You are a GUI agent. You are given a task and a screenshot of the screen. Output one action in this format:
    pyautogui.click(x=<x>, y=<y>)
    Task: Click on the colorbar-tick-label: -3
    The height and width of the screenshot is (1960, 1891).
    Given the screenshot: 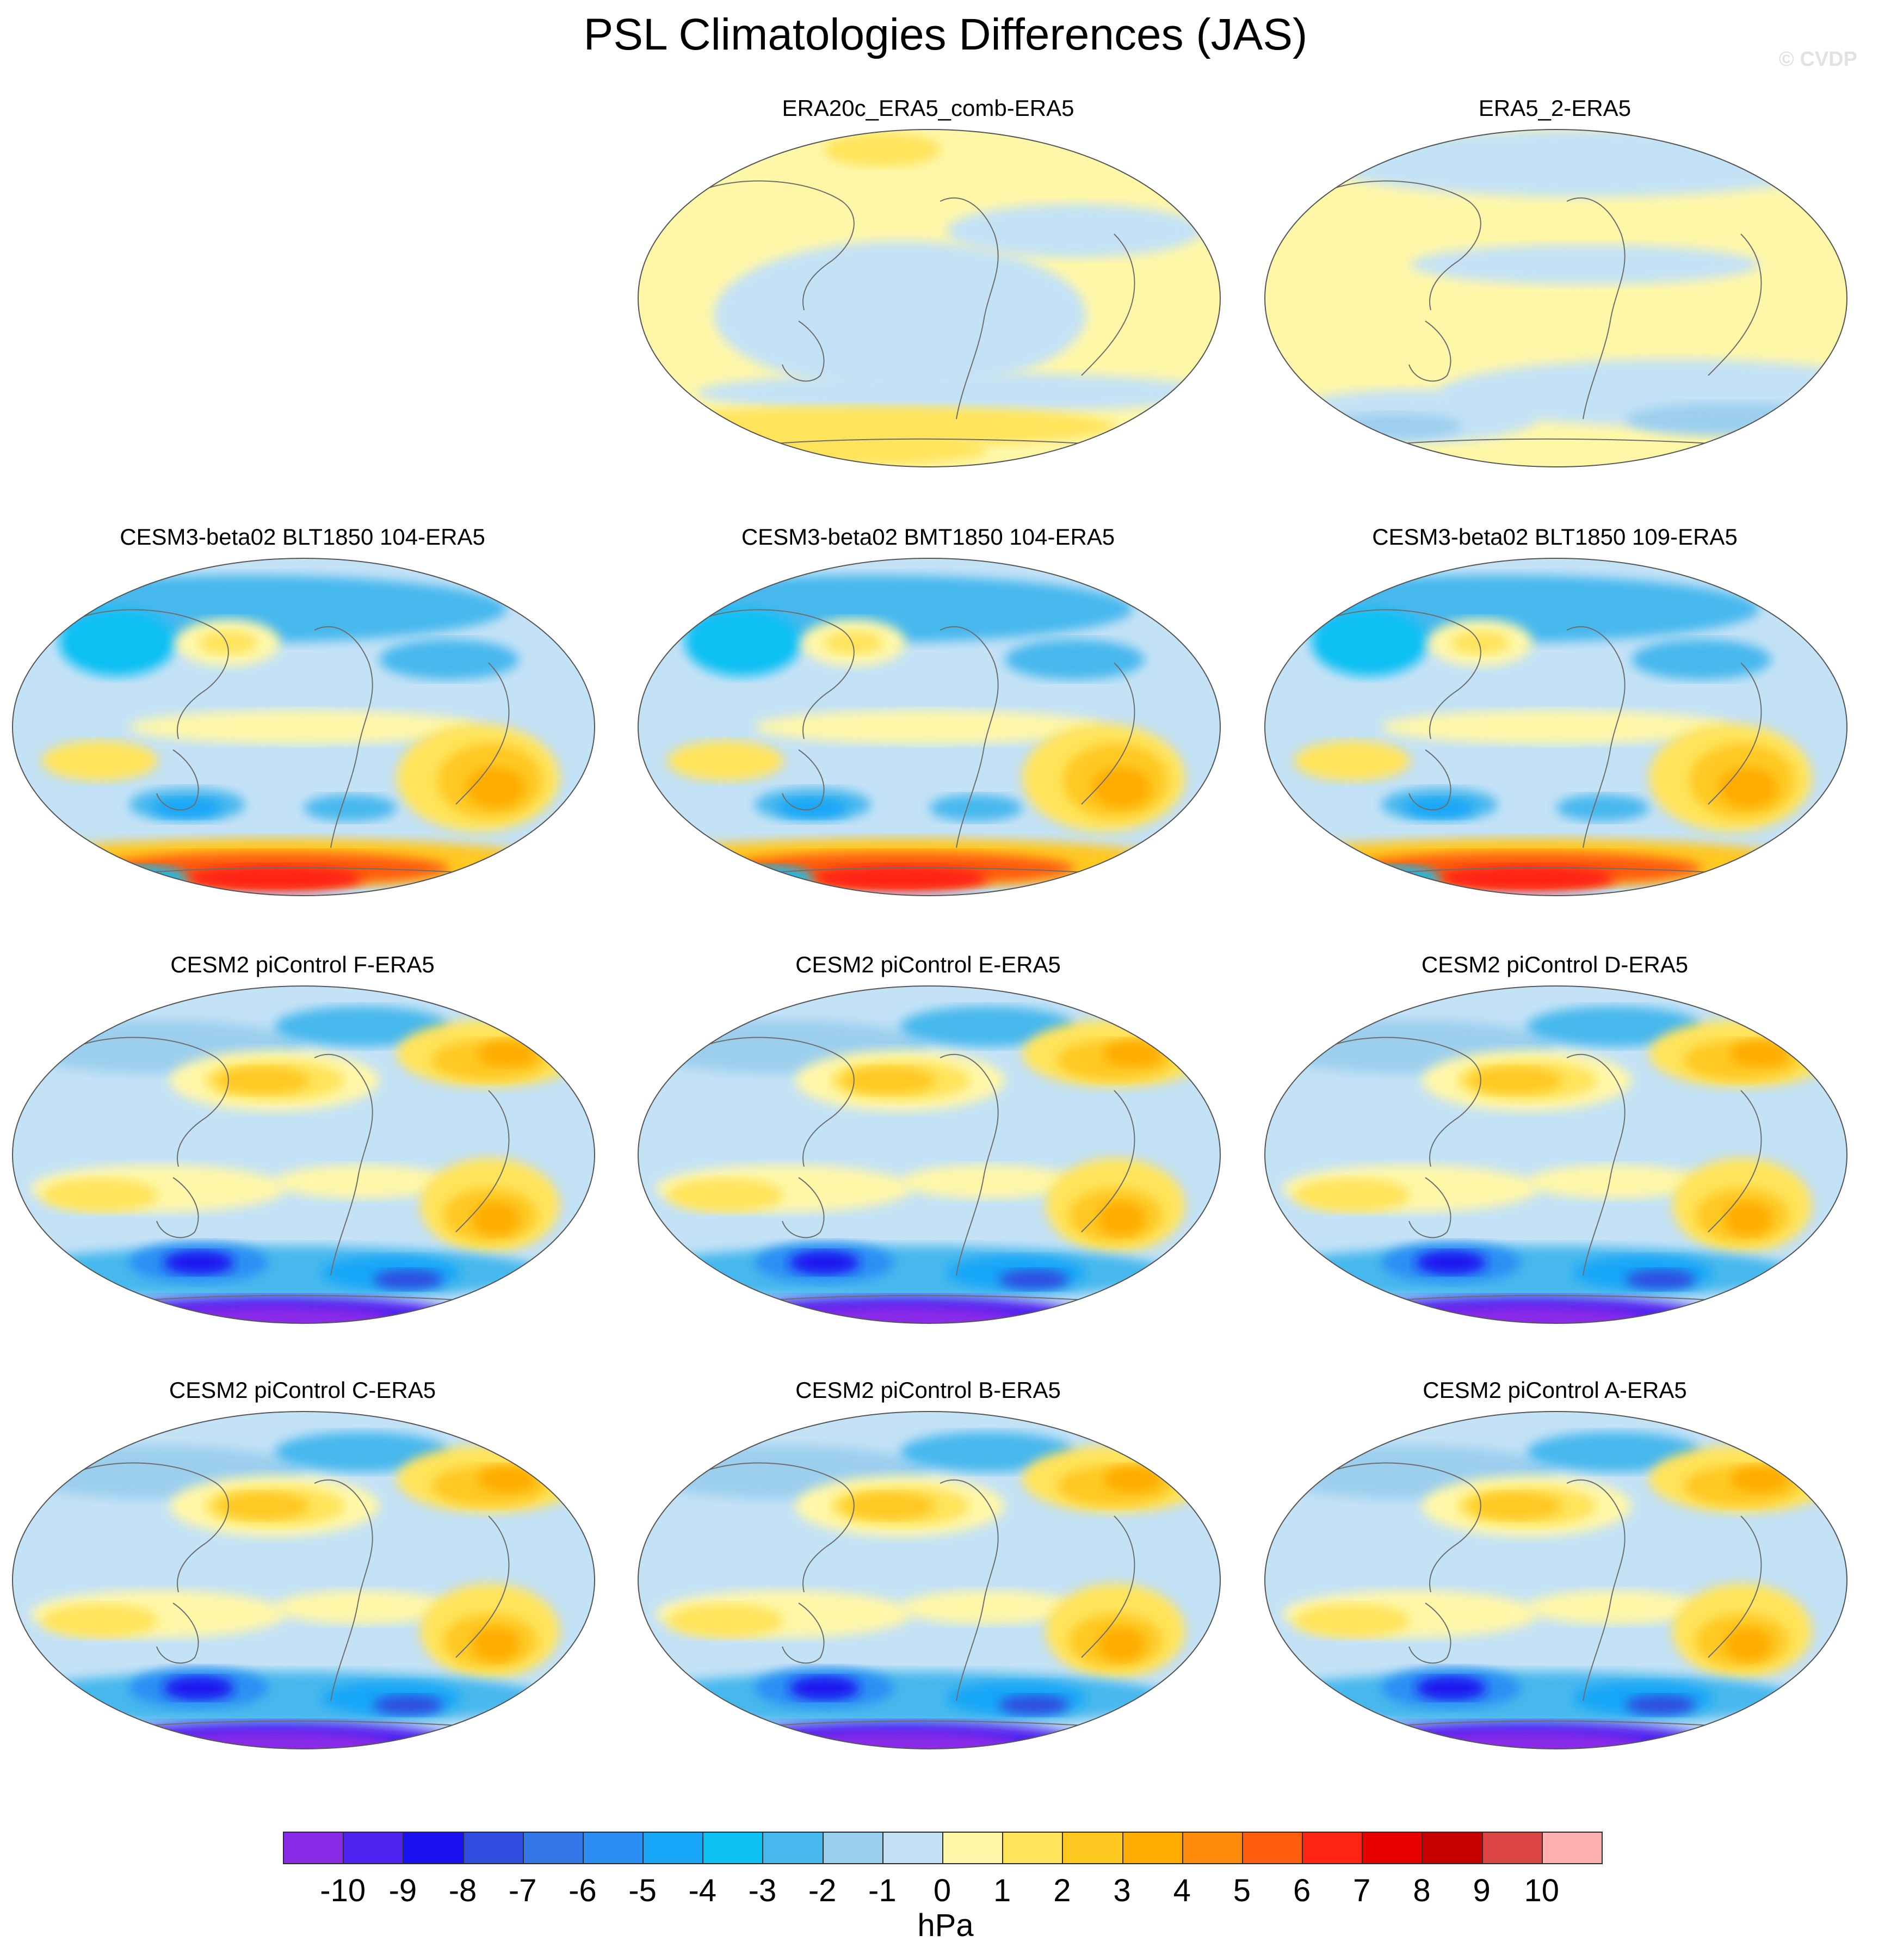 What is the action you would take?
    pyautogui.click(x=762, y=1890)
    